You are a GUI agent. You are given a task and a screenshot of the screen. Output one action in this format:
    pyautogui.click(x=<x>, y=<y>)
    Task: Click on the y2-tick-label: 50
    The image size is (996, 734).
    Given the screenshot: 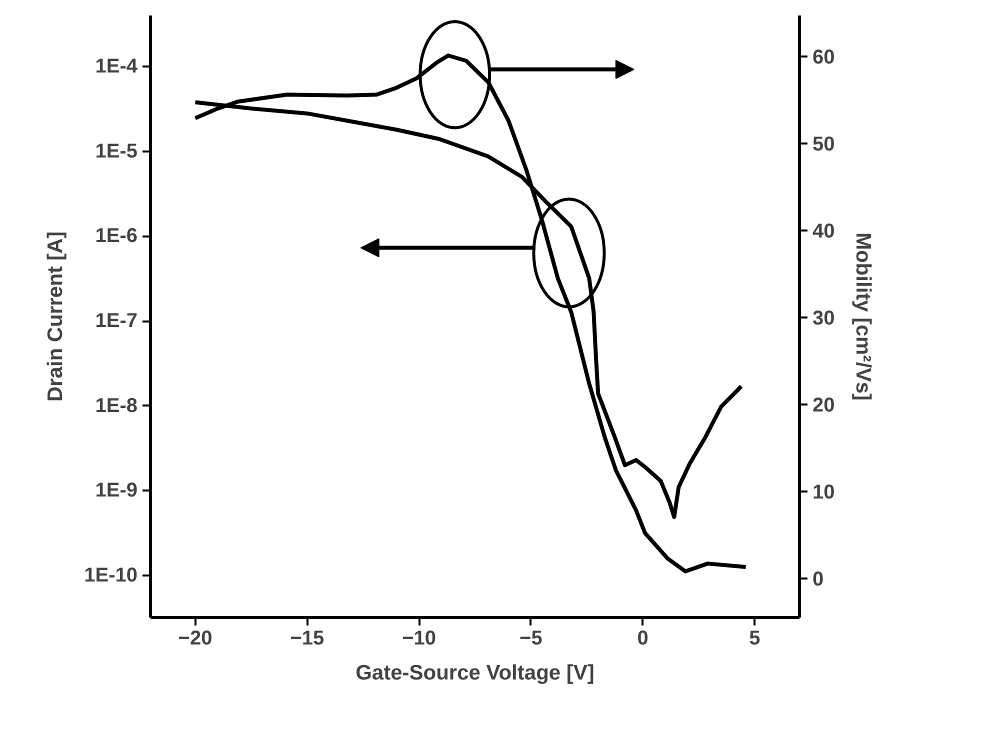 What is the action you would take?
    pyautogui.click(x=823, y=144)
    